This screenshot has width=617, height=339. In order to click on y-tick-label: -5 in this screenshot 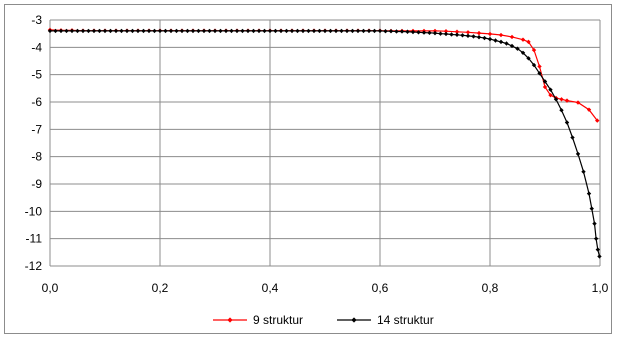, I will do `click(36, 75)`.